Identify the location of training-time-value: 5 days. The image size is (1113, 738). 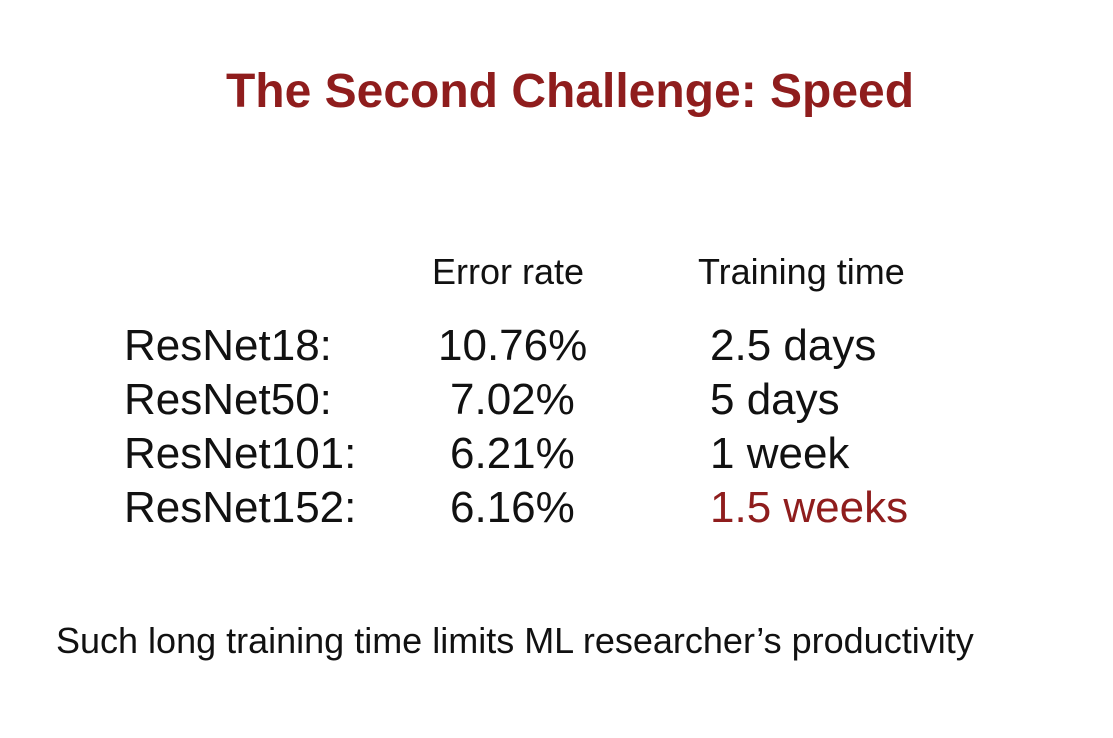
(775, 399).